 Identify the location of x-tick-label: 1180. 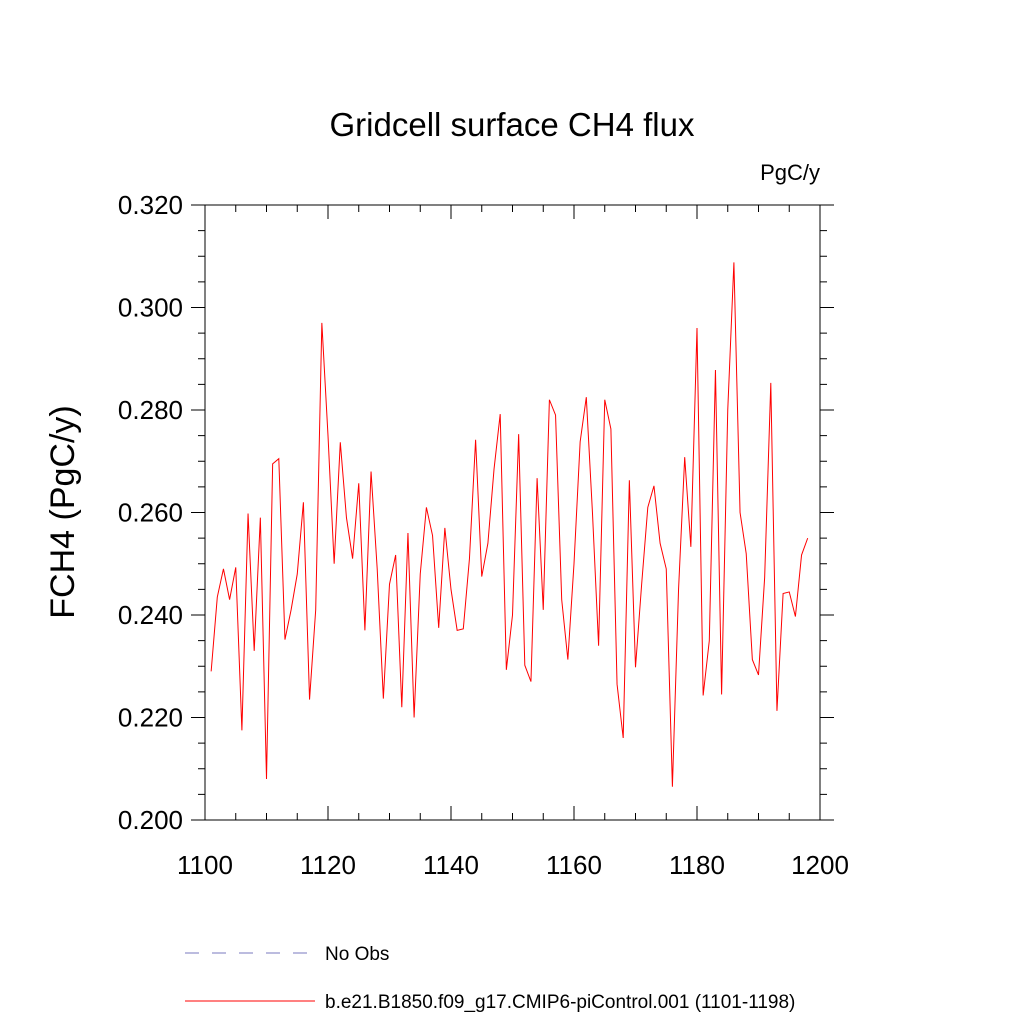
(697, 865).